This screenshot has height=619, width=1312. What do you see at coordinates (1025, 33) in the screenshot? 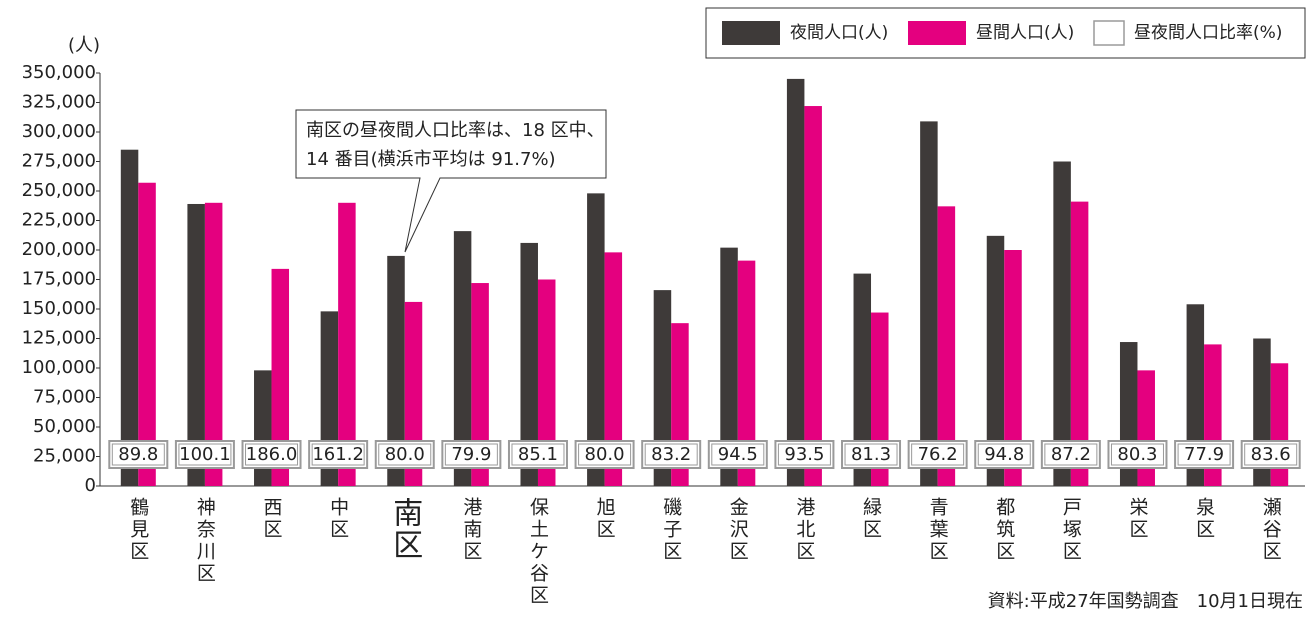
I see `legend-label: 昼間人口(人)` at bounding box center [1025, 33].